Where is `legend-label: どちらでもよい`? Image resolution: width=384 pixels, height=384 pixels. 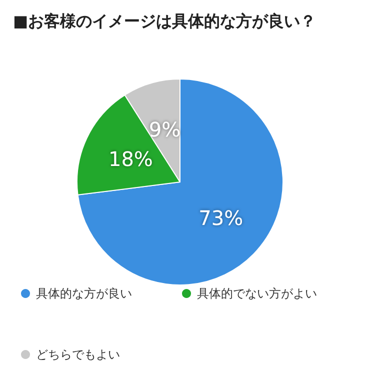
legend-label: どちらでもよい is located at coordinates (78, 355).